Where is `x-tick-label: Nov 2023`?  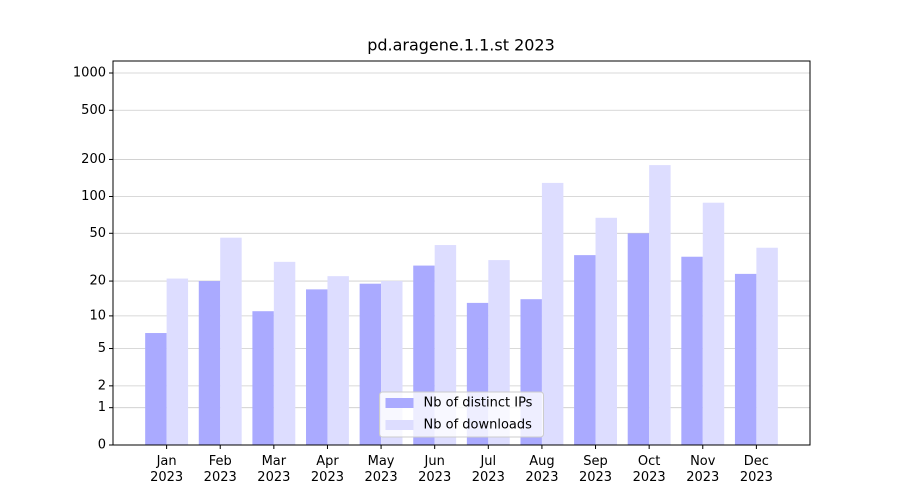
x-tick-label: Nov 2023 is located at coordinates (702, 469).